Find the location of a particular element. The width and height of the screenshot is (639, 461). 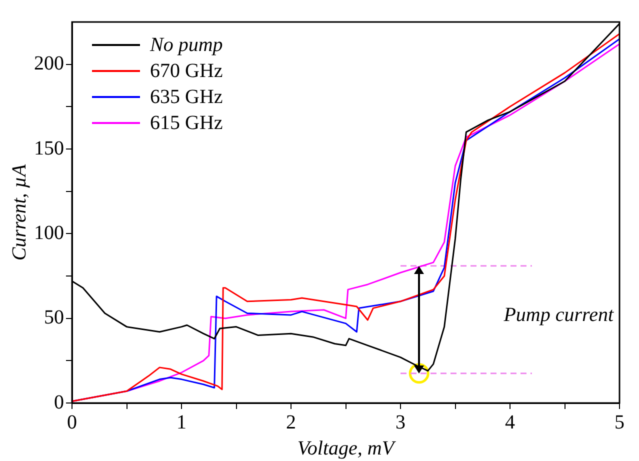

legend-label: 615 GHz is located at coordinates (186, 123).